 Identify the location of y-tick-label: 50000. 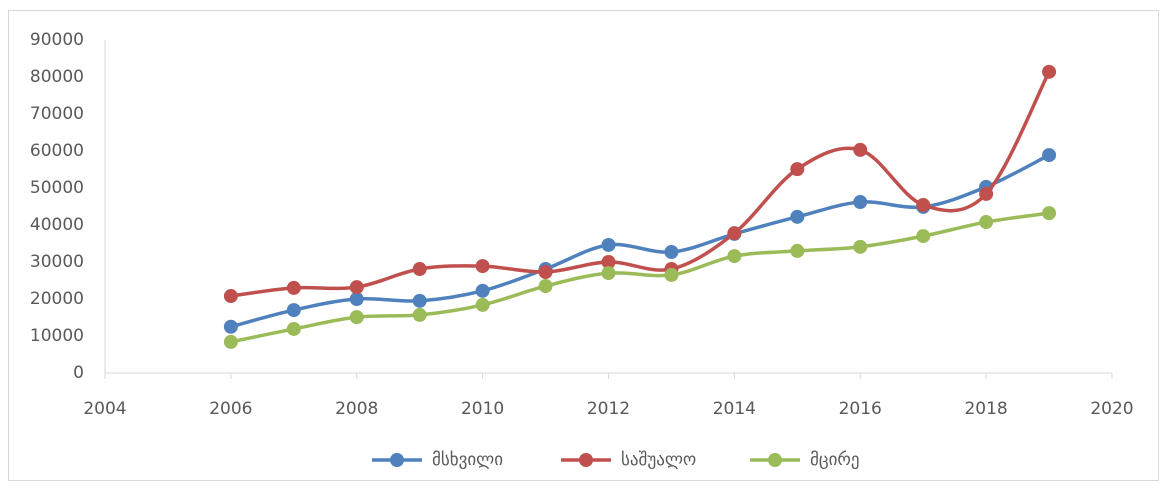
(57, 188).